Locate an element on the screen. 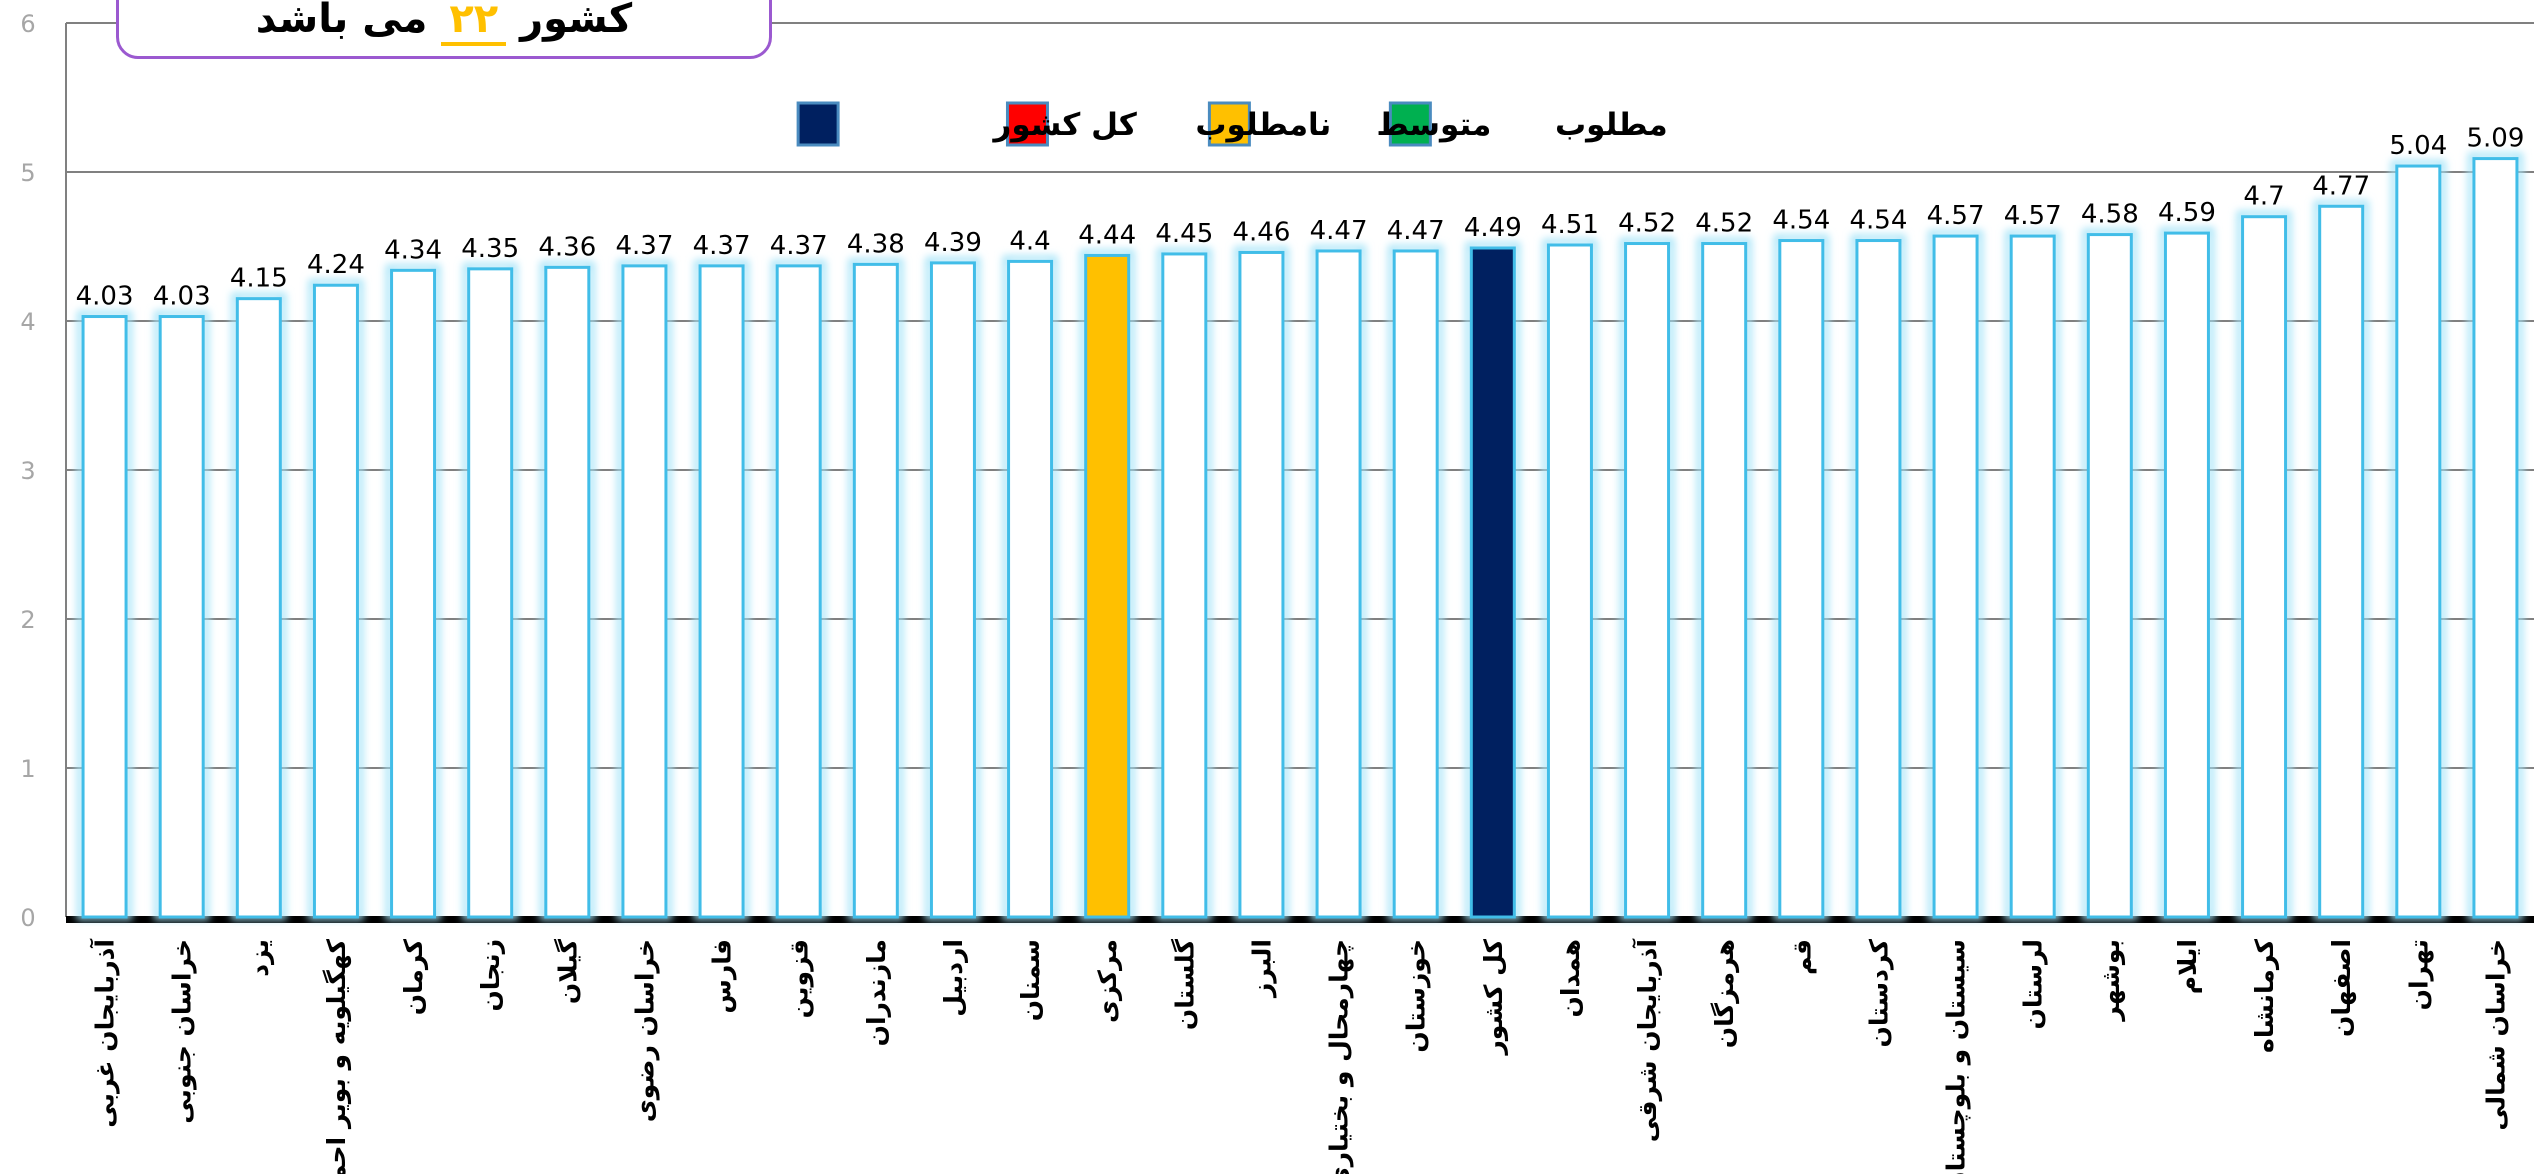 Image resolution: width=2534 pixels, height=1174 pixels. x-tick-label: کل کشور is located at coordinates (1494, 998).